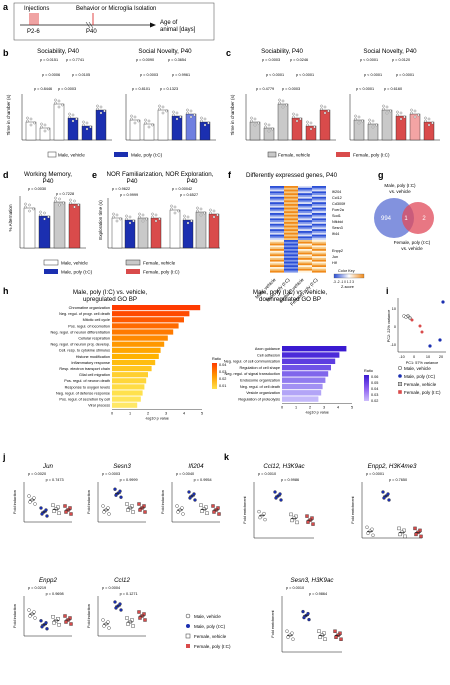 Image resolution: width=450 pixels, height=685 pixels. Describe the element at coordinates (4, 457) in the screenshot. I see `panel-j-letter: j` at that location.